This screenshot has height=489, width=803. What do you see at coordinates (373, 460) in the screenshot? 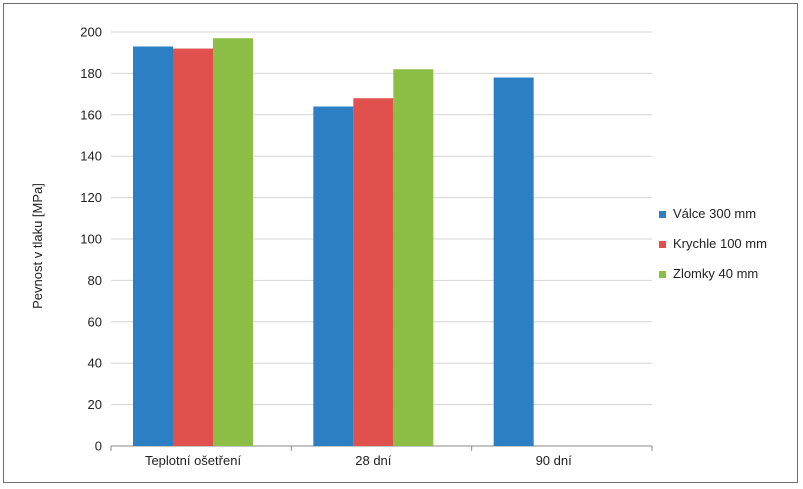
I see `x-category-label: 28 dní` at bounding box center [373, 460].